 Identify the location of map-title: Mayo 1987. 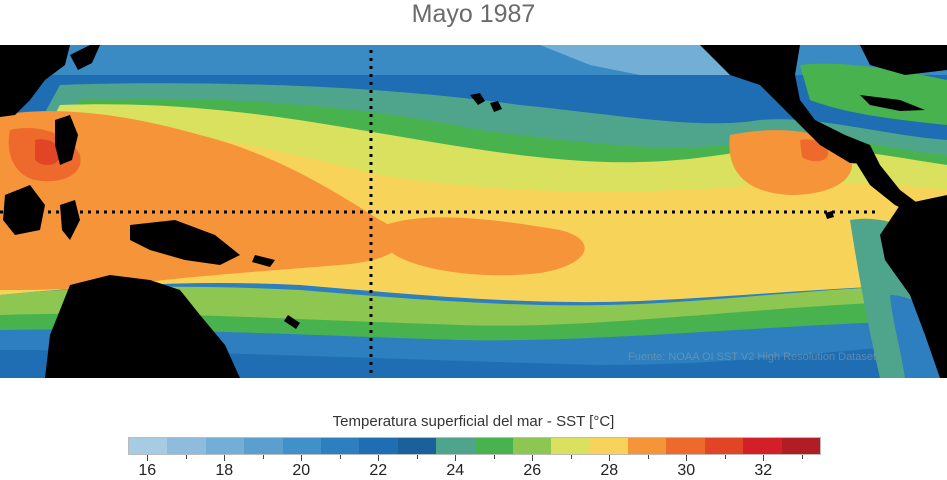
(473, 14).